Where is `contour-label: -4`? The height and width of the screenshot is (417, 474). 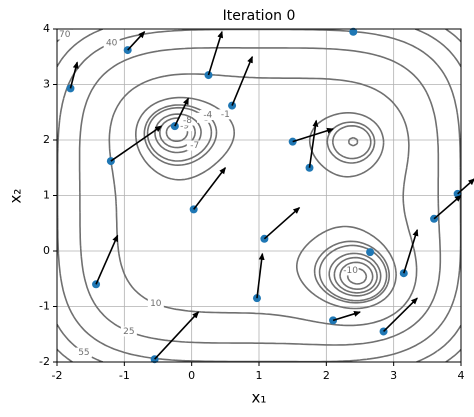 contour-label: -4 is located at coordinates (207, 116).